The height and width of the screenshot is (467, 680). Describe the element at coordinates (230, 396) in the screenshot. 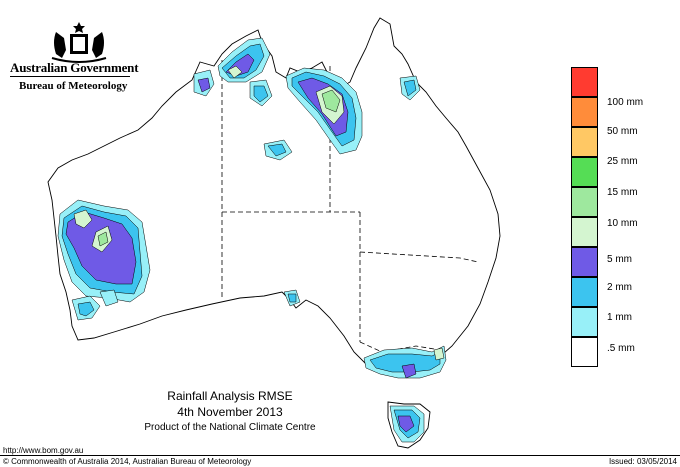

I see `map-title: Rainfall Analysis RMSE` at that location.